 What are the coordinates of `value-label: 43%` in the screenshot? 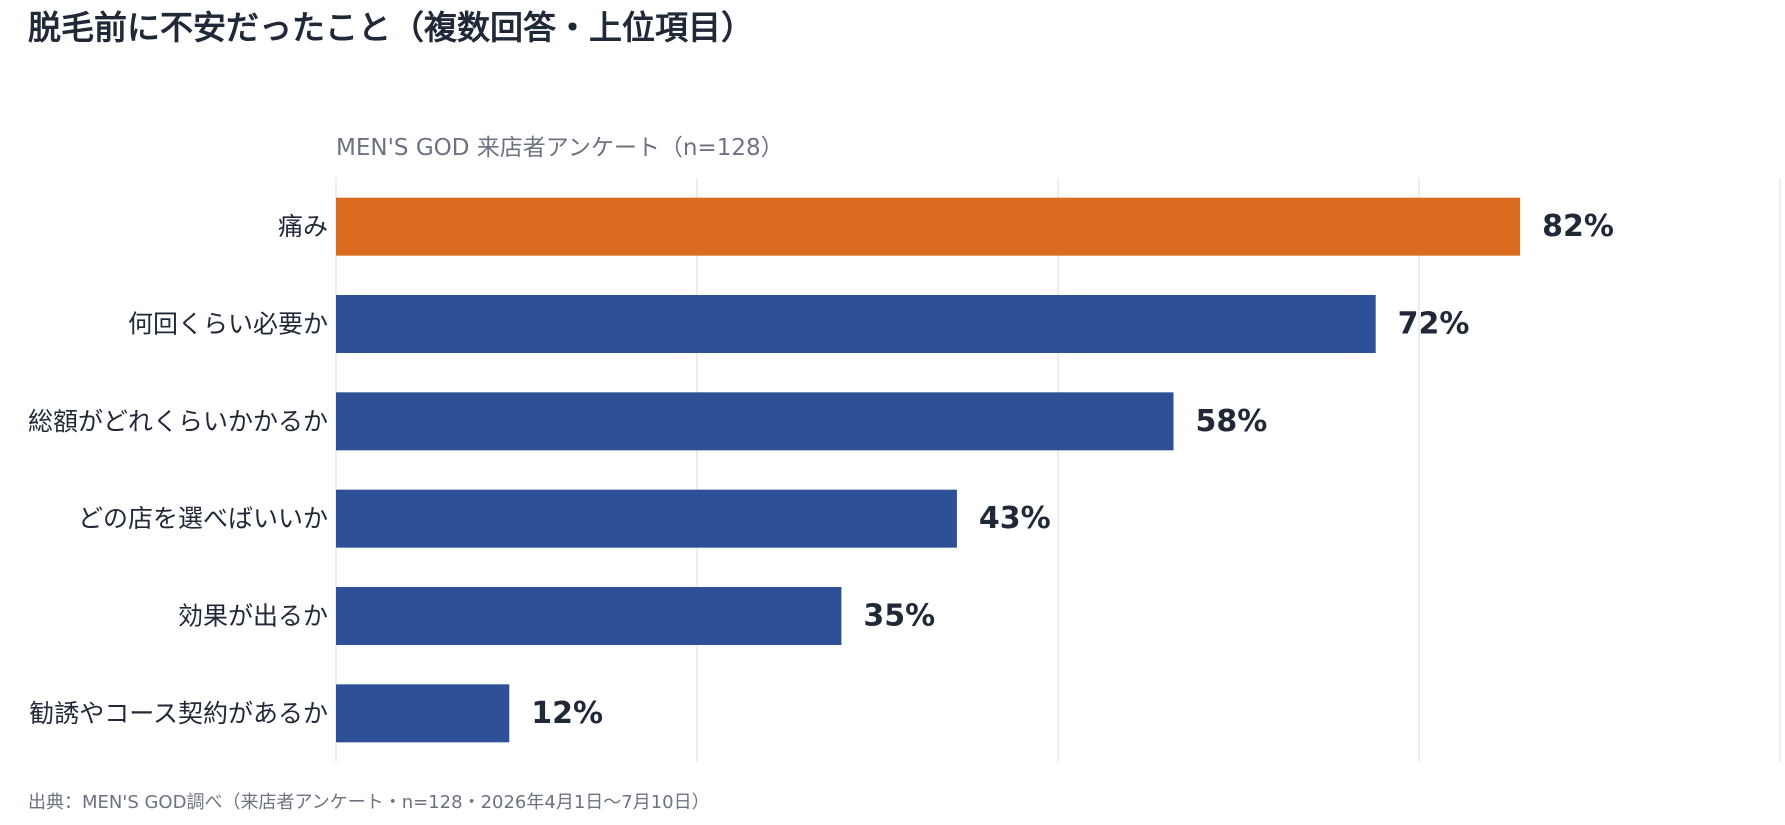 It's located at (1015, 518).